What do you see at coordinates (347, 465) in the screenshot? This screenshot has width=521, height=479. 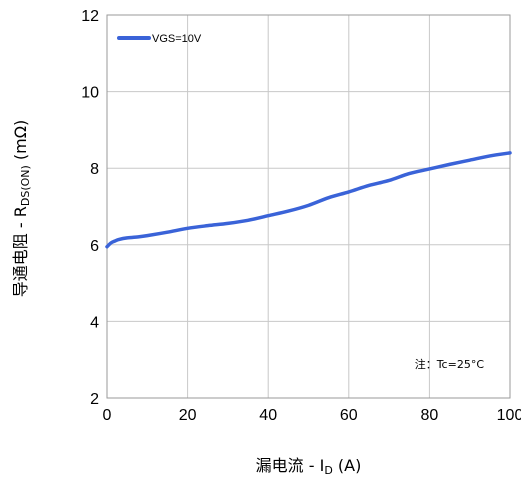 I see `x-axis-label-suffix: (A)` at bounding box center [347, 465].